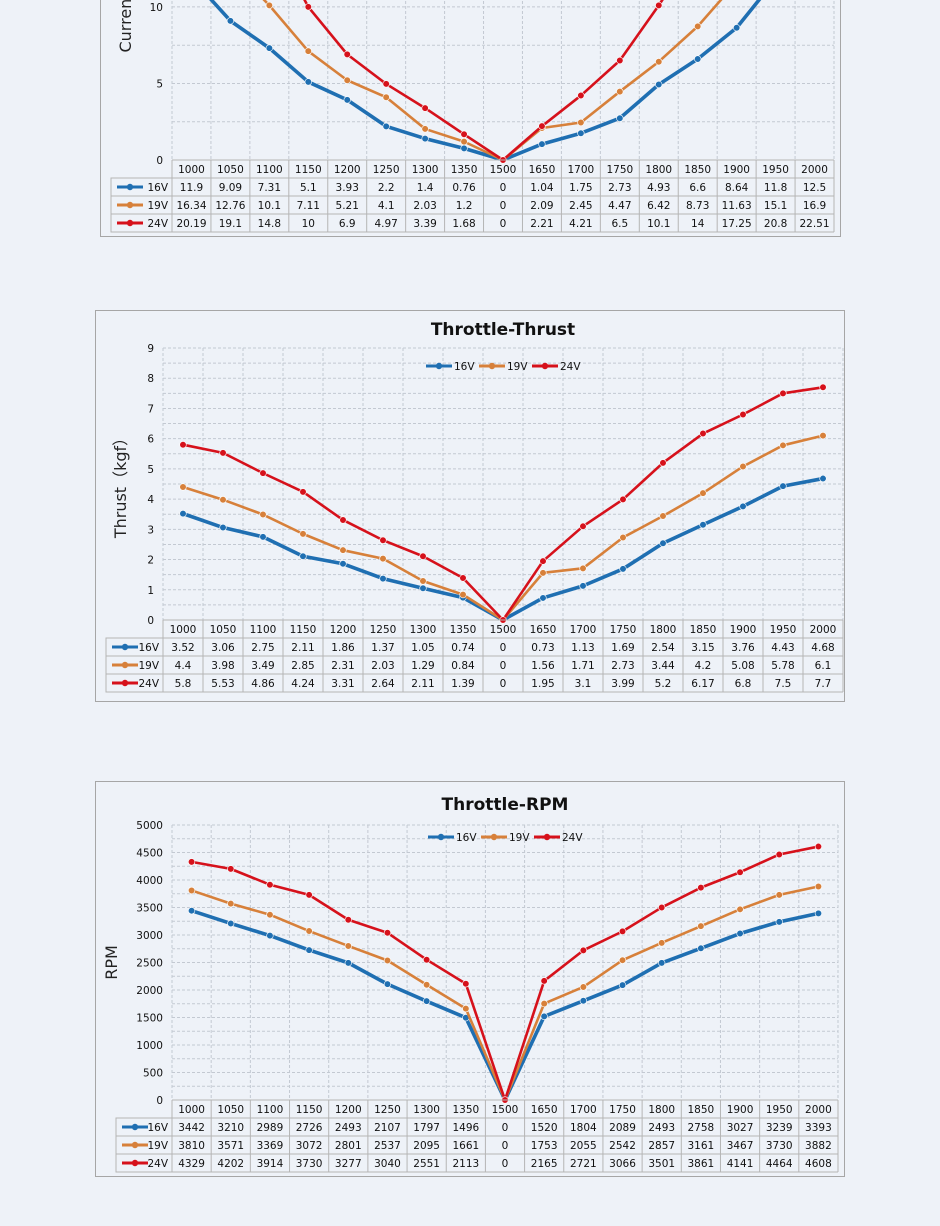  I want to click on table-cell: 3072, so click(309, 1146).